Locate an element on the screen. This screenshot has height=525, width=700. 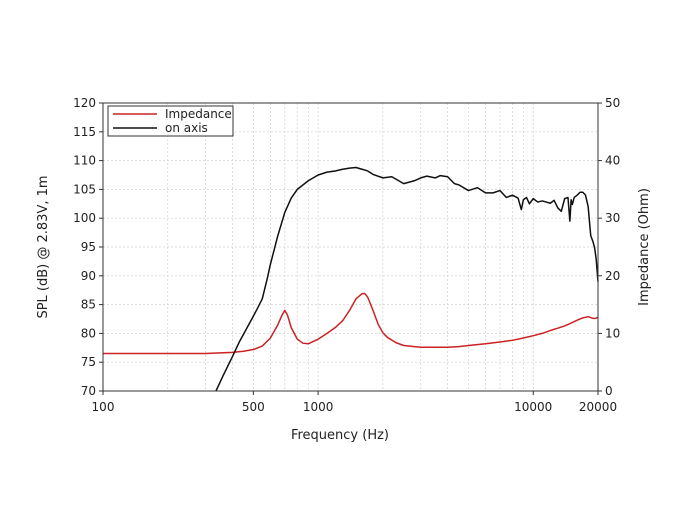
y-tick-label: 110 is located at coordinates (84, 161).